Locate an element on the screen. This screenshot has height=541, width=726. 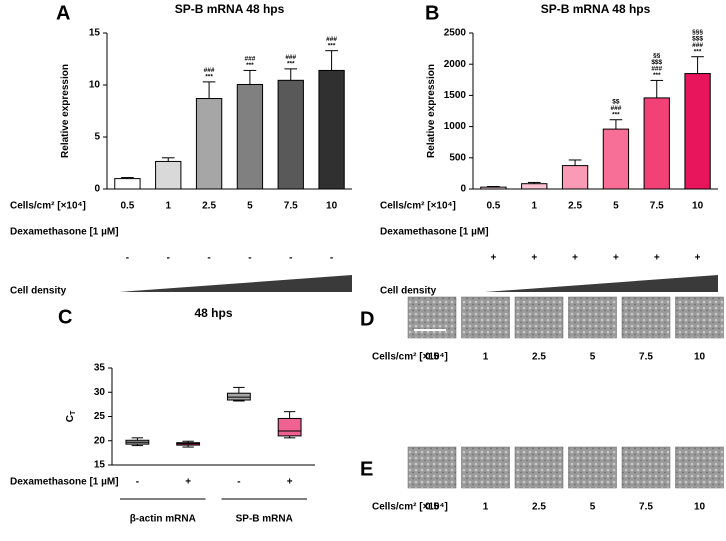
y-axis-label-main: C is located at coordinates (70, 418).